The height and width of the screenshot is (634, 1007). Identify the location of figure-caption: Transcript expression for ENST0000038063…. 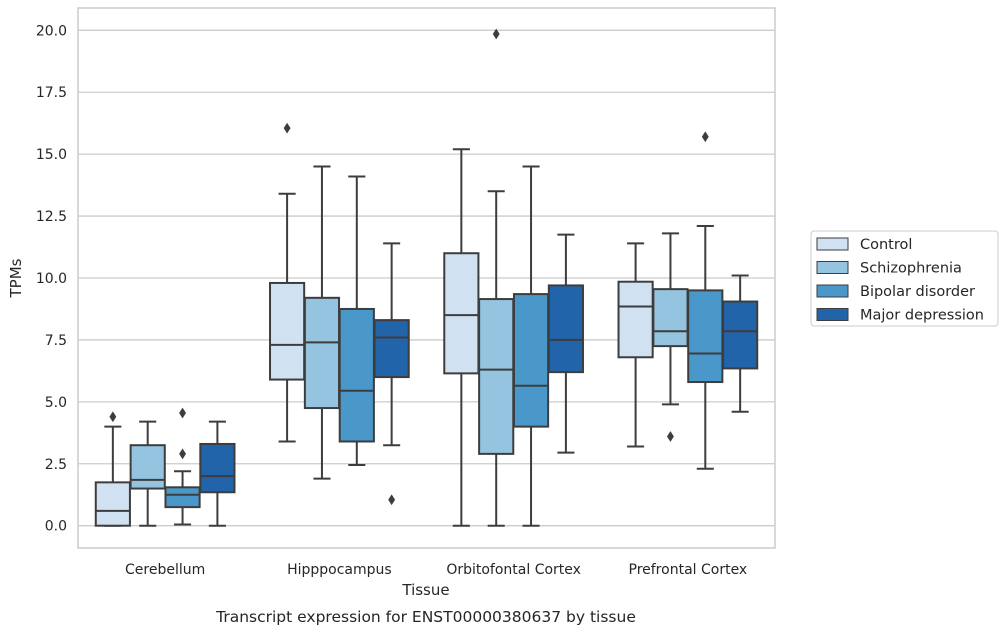
(425, 617).